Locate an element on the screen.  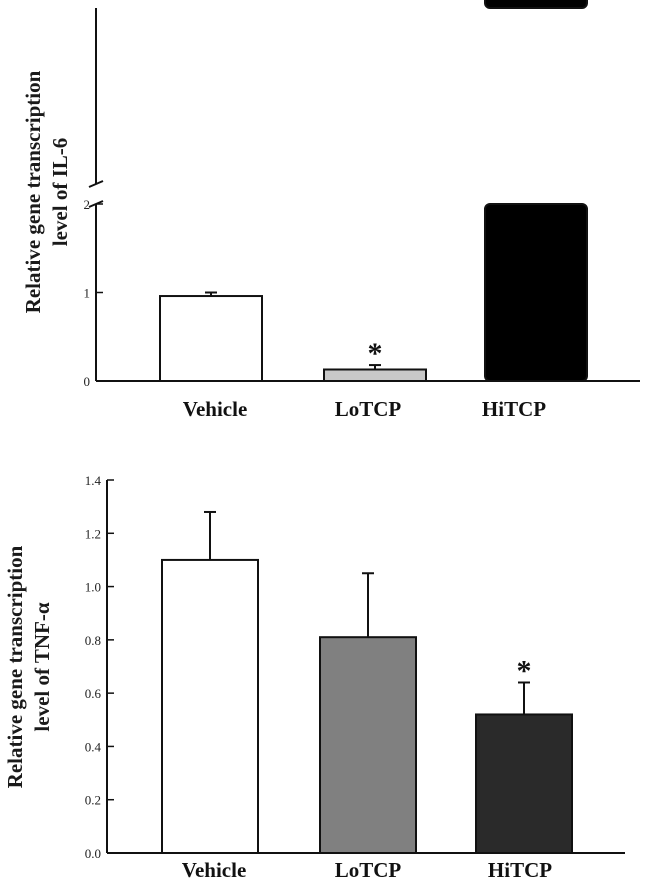
tnf-bar-lotcp is located at coordinates (368, 745).